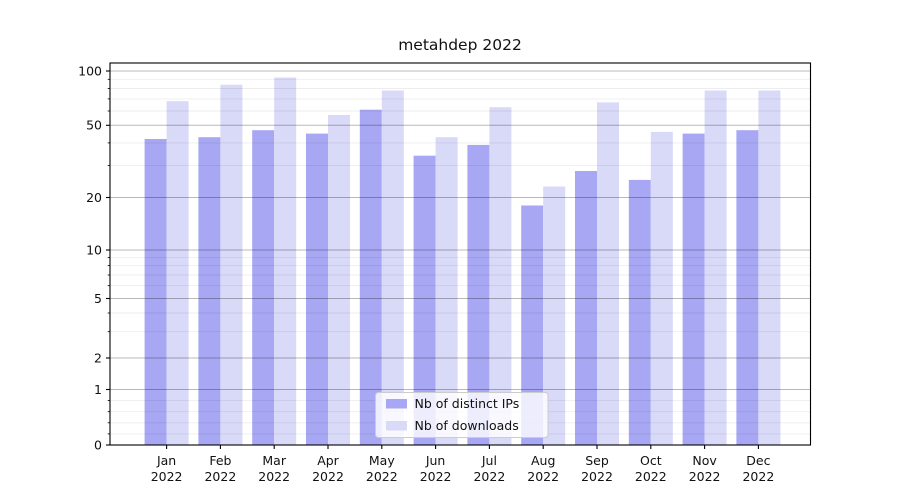 The width and height of the screenshot is (900, 500). Describe the element at coordinates (543, 460) in the screenshot. I see `x-tick-label-month: Aug` at that location.